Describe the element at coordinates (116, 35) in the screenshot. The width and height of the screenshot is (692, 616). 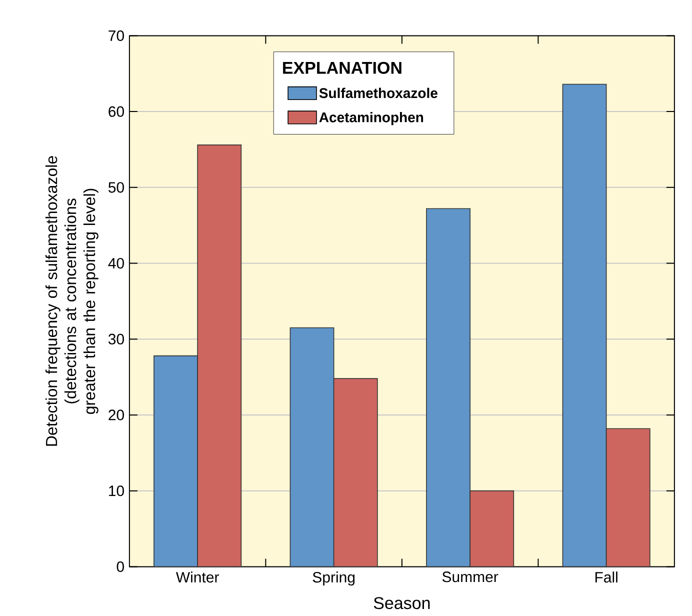
I see `y-tick-label: 70` at that location.